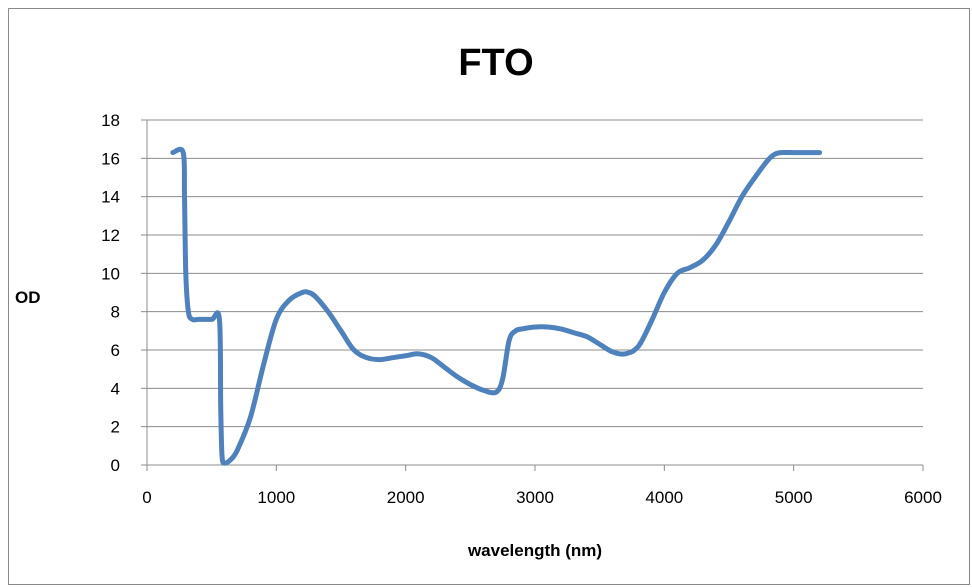 The height and width of the screenshot is (587, 972). Describe the element at coordinates (534, 550) in the screenshot. I see `x-axis-title: wavelength (nm)` at that location.